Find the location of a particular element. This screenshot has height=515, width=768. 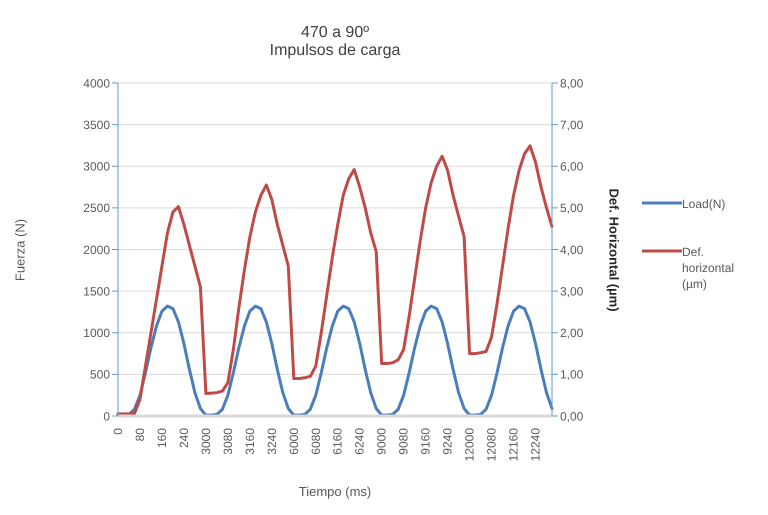

x-tick-label: 6000 is located at coordinates (293, 441).